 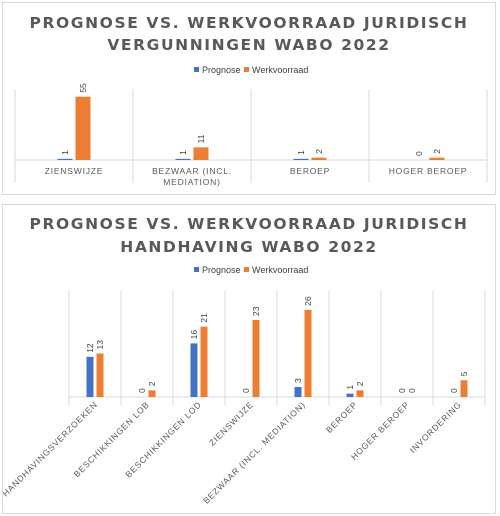 What do you see at coordinates (204, 318) in the screenshot?
I see `data-label: 21` at bounding box center [204, 318].